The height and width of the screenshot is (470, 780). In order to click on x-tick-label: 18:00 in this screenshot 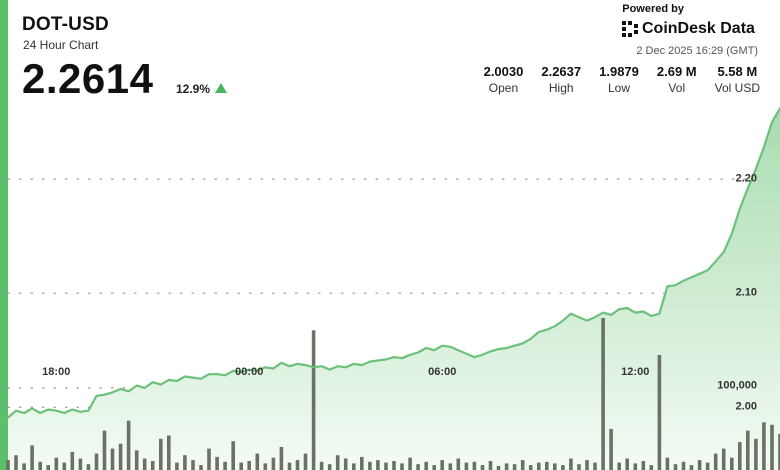, I will do `click(56, 372)`.